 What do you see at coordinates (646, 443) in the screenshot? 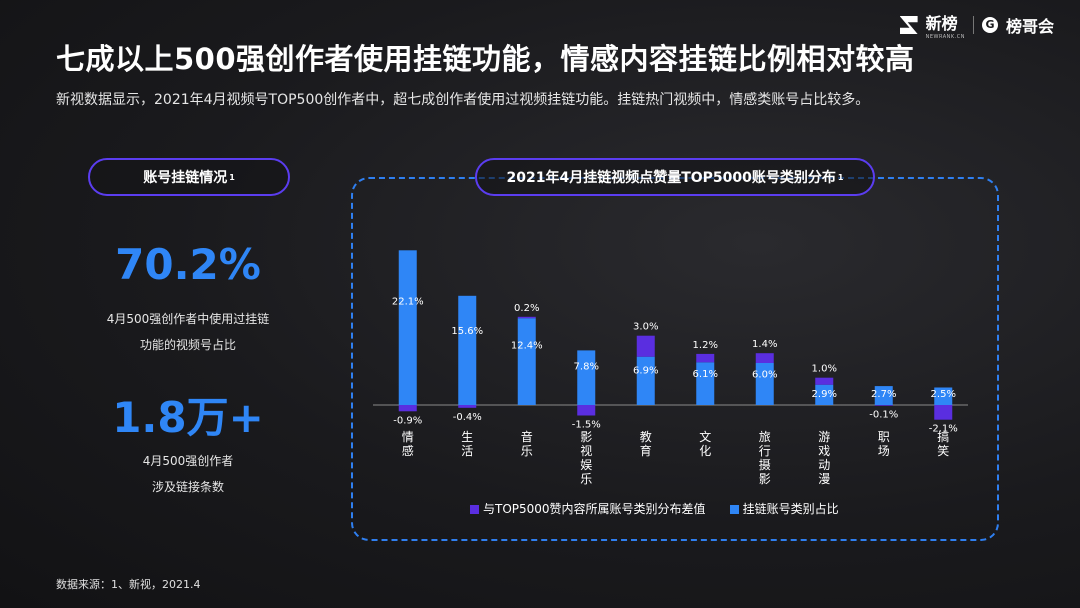
I see `category-label-4: 教育` at bounding box center [646, 443].